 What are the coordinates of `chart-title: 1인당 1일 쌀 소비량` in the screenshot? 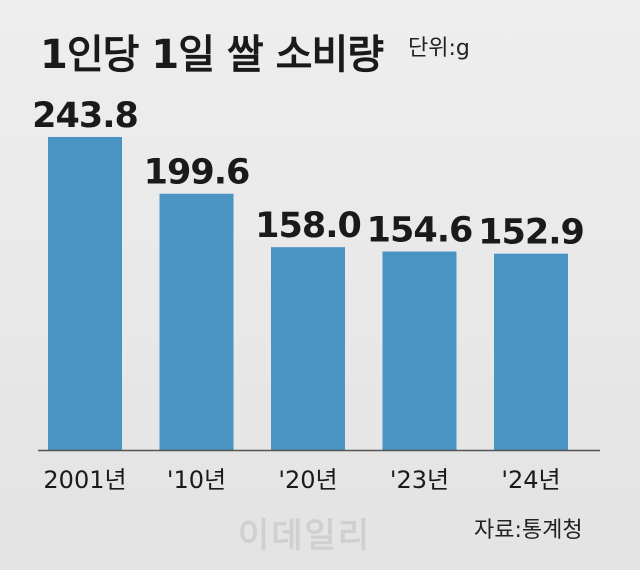 It's located at (212, 55).